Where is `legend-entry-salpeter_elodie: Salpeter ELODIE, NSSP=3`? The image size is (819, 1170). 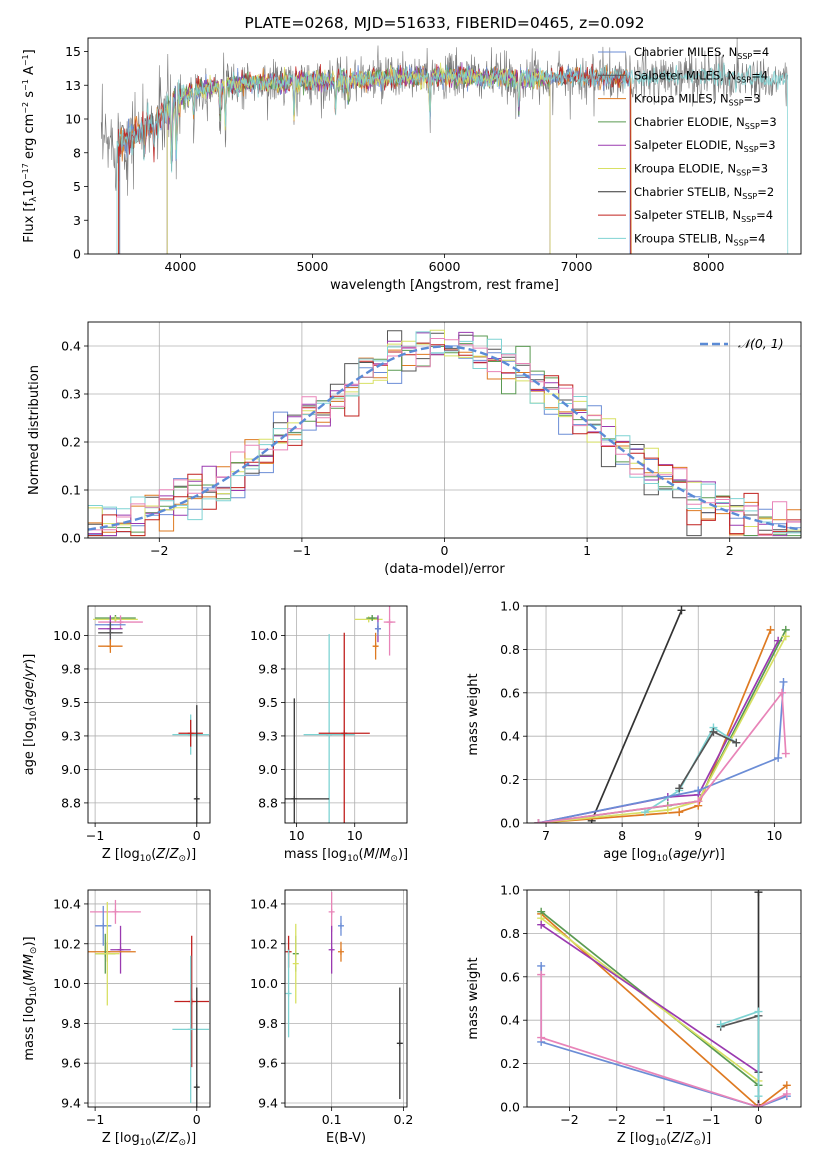 legend-entry-salpeter_elodie: Salpeter ELODIE, NSSP=3 is located at coordinates (705, 146).